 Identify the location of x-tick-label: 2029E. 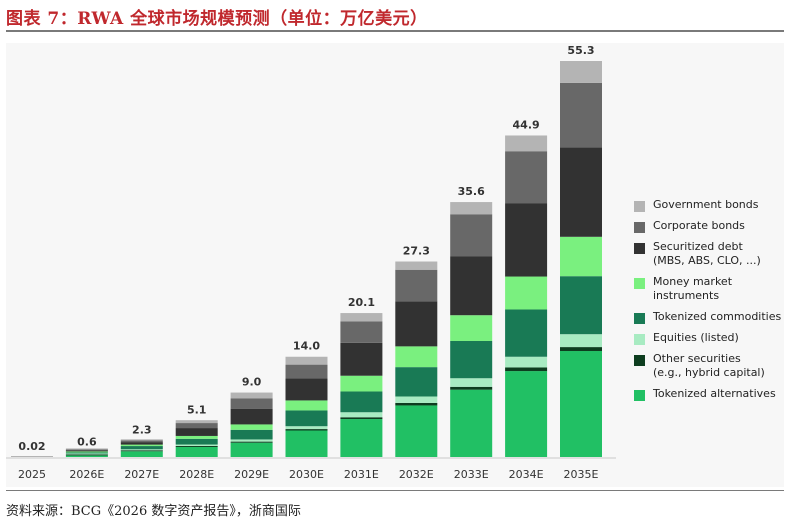
(251, 474).